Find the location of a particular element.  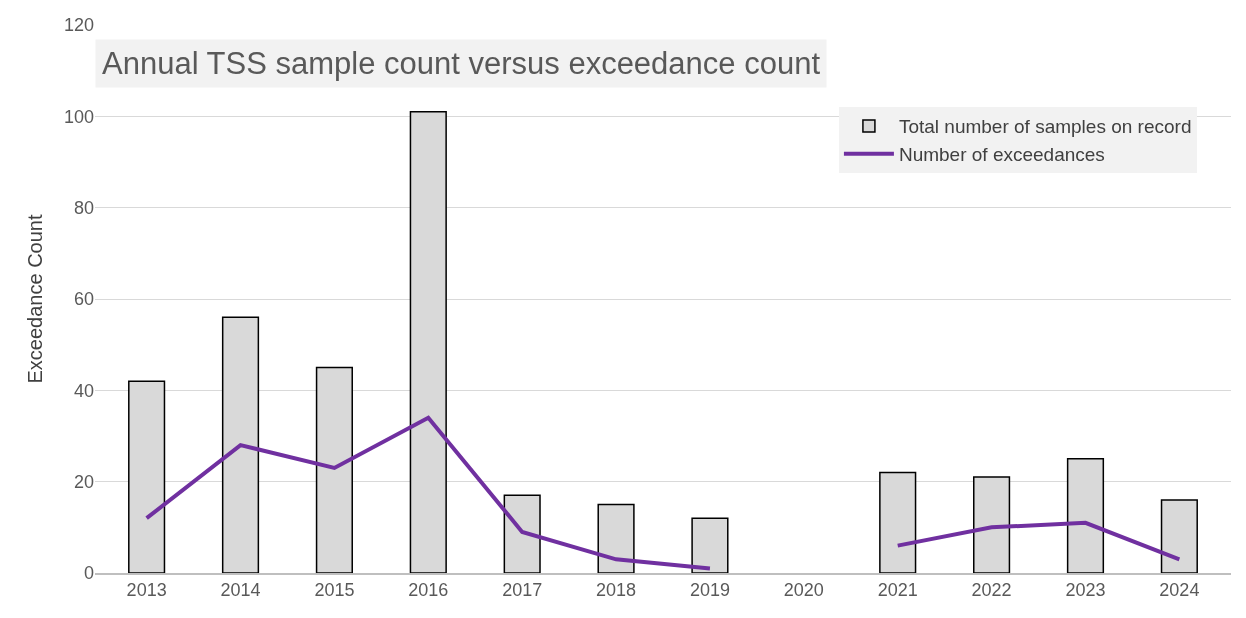

y-tick-label: 100 is located at coordinates (78, 116).